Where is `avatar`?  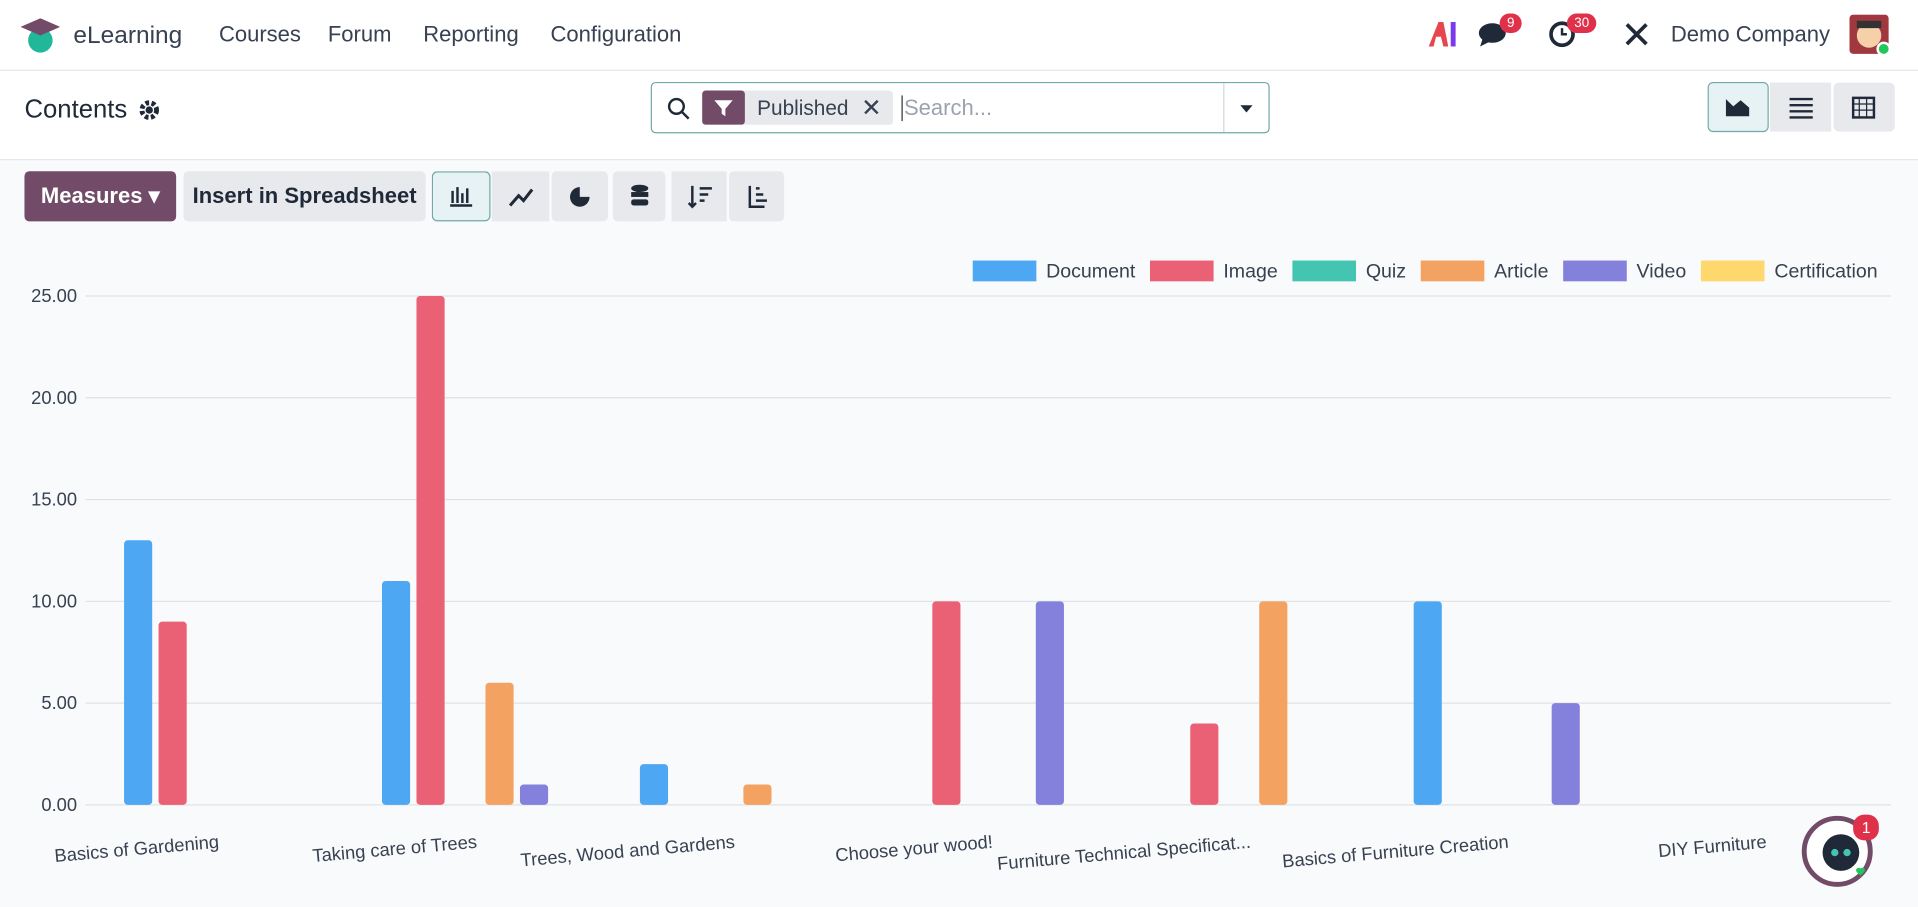
avatar is located at coordinates (1870, 35).